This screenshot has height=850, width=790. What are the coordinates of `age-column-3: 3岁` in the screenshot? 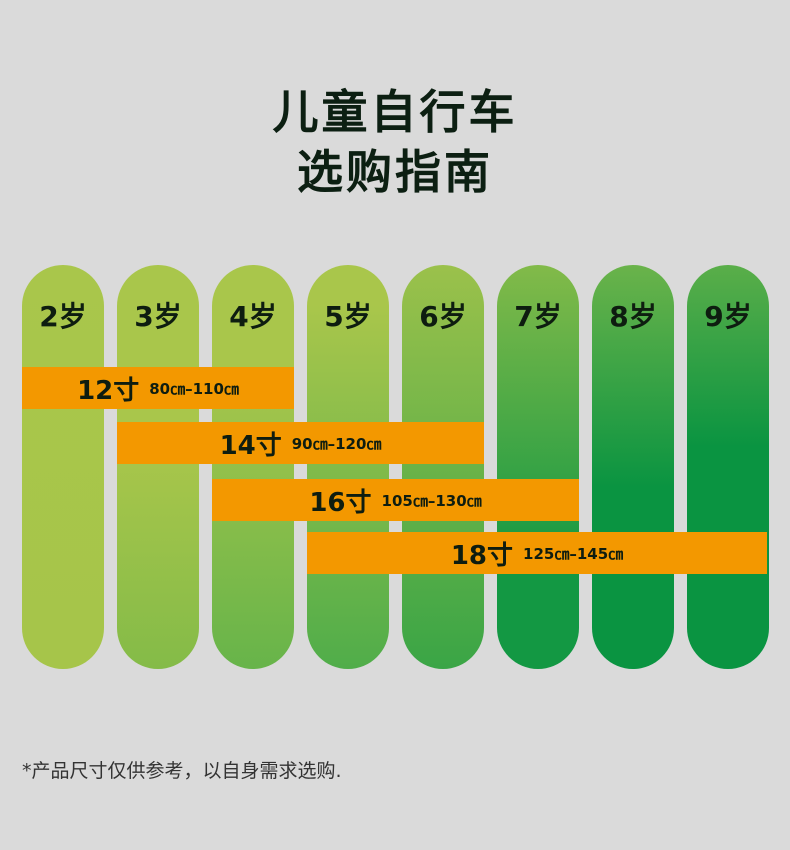 It's located at (158, 467).